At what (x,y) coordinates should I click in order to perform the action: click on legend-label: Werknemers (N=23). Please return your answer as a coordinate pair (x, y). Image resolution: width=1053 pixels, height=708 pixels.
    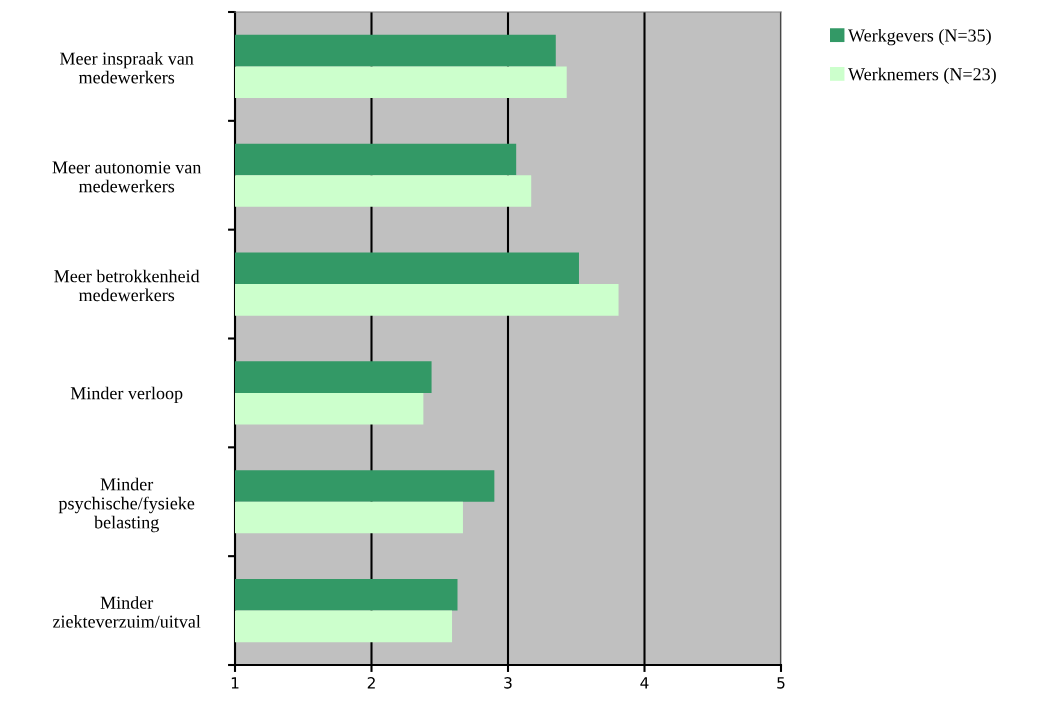
    Looking at the image, I should click on (922, 76).